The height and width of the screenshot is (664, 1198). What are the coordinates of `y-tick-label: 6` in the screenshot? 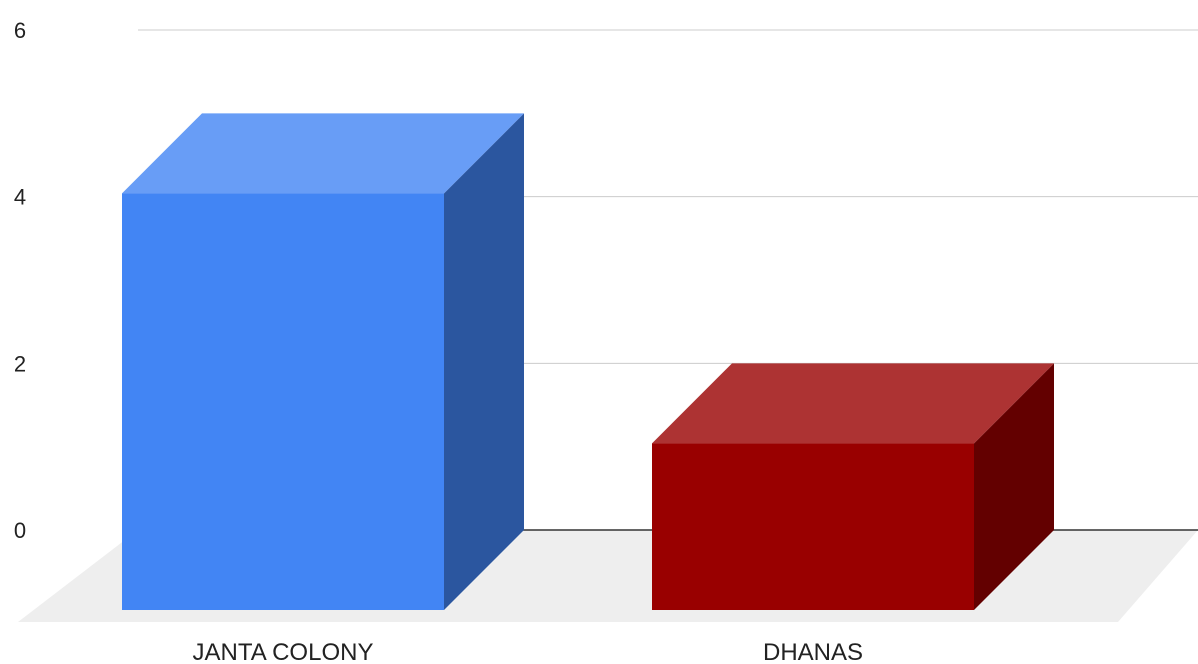 It's located at (20, 30).